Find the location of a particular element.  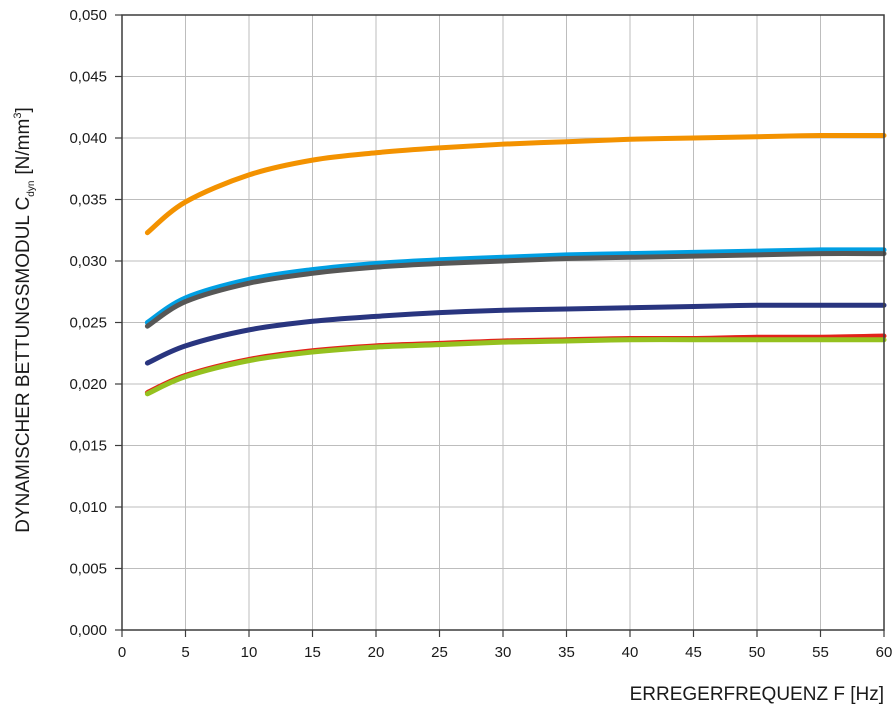

y-axis-title-unit-close: ] is located at coordinates (23, 109).